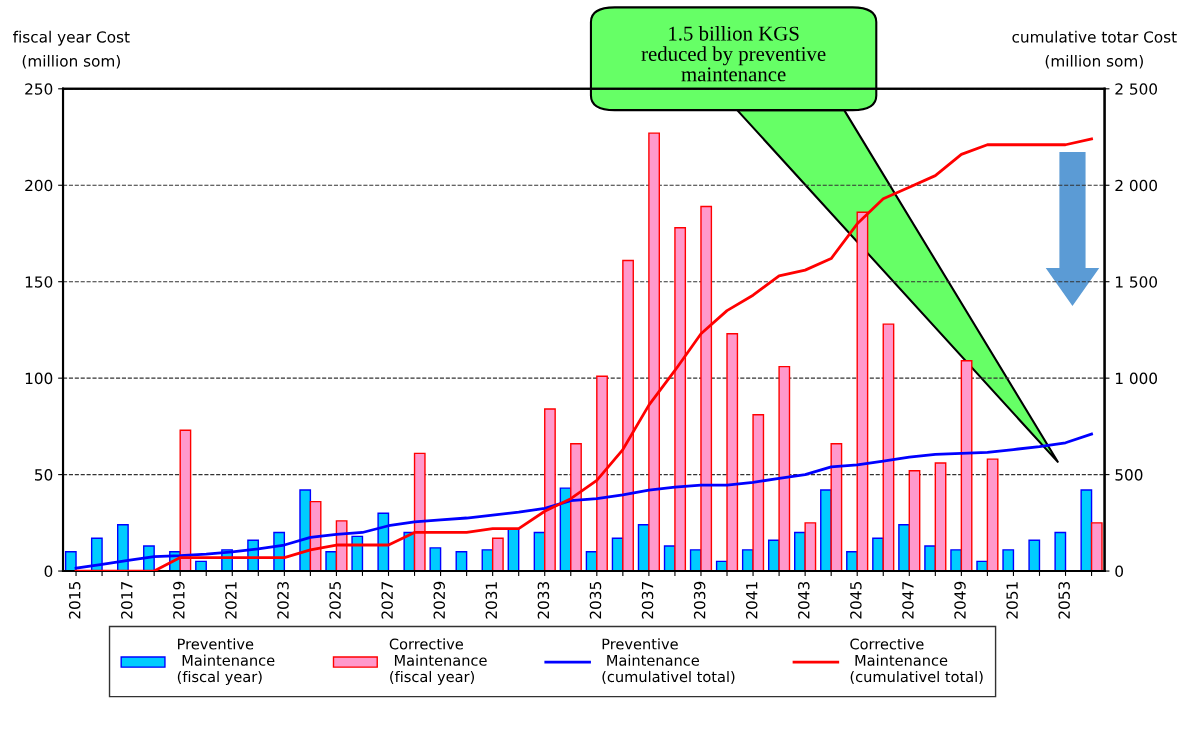 Image resolution: width=1189 pixels, height=734 pixels. Describe the element at coordinates (595, 600) in the screenshot. I see `x-tick-label: 2035` at that location.